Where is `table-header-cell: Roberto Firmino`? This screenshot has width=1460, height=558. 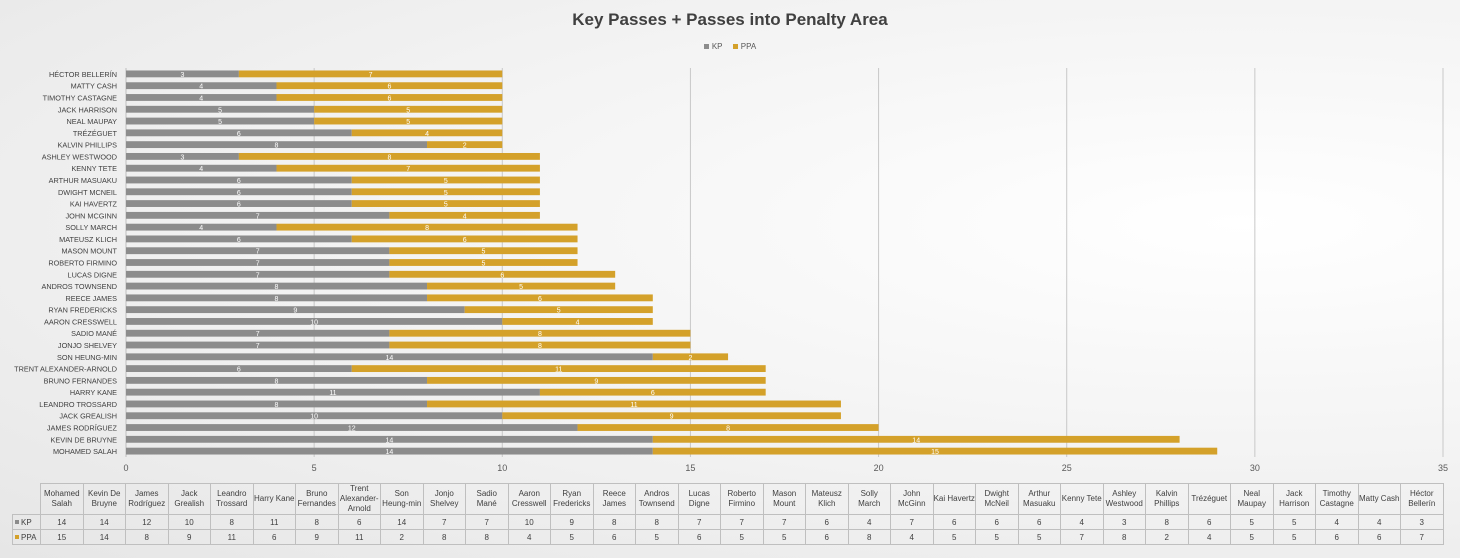
table-header-cell: Roberto Firmino is located at coordinates (742, 499).